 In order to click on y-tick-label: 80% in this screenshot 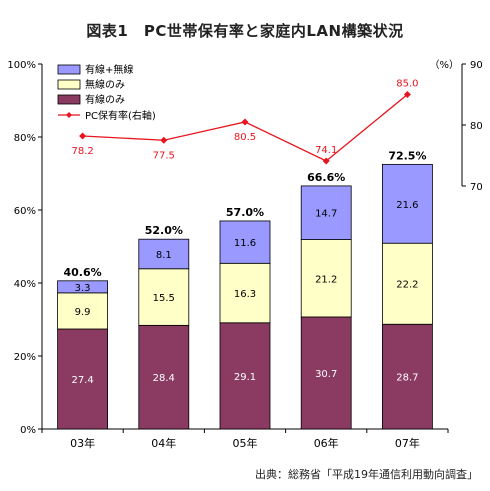, I will do `click(25, 138)`.